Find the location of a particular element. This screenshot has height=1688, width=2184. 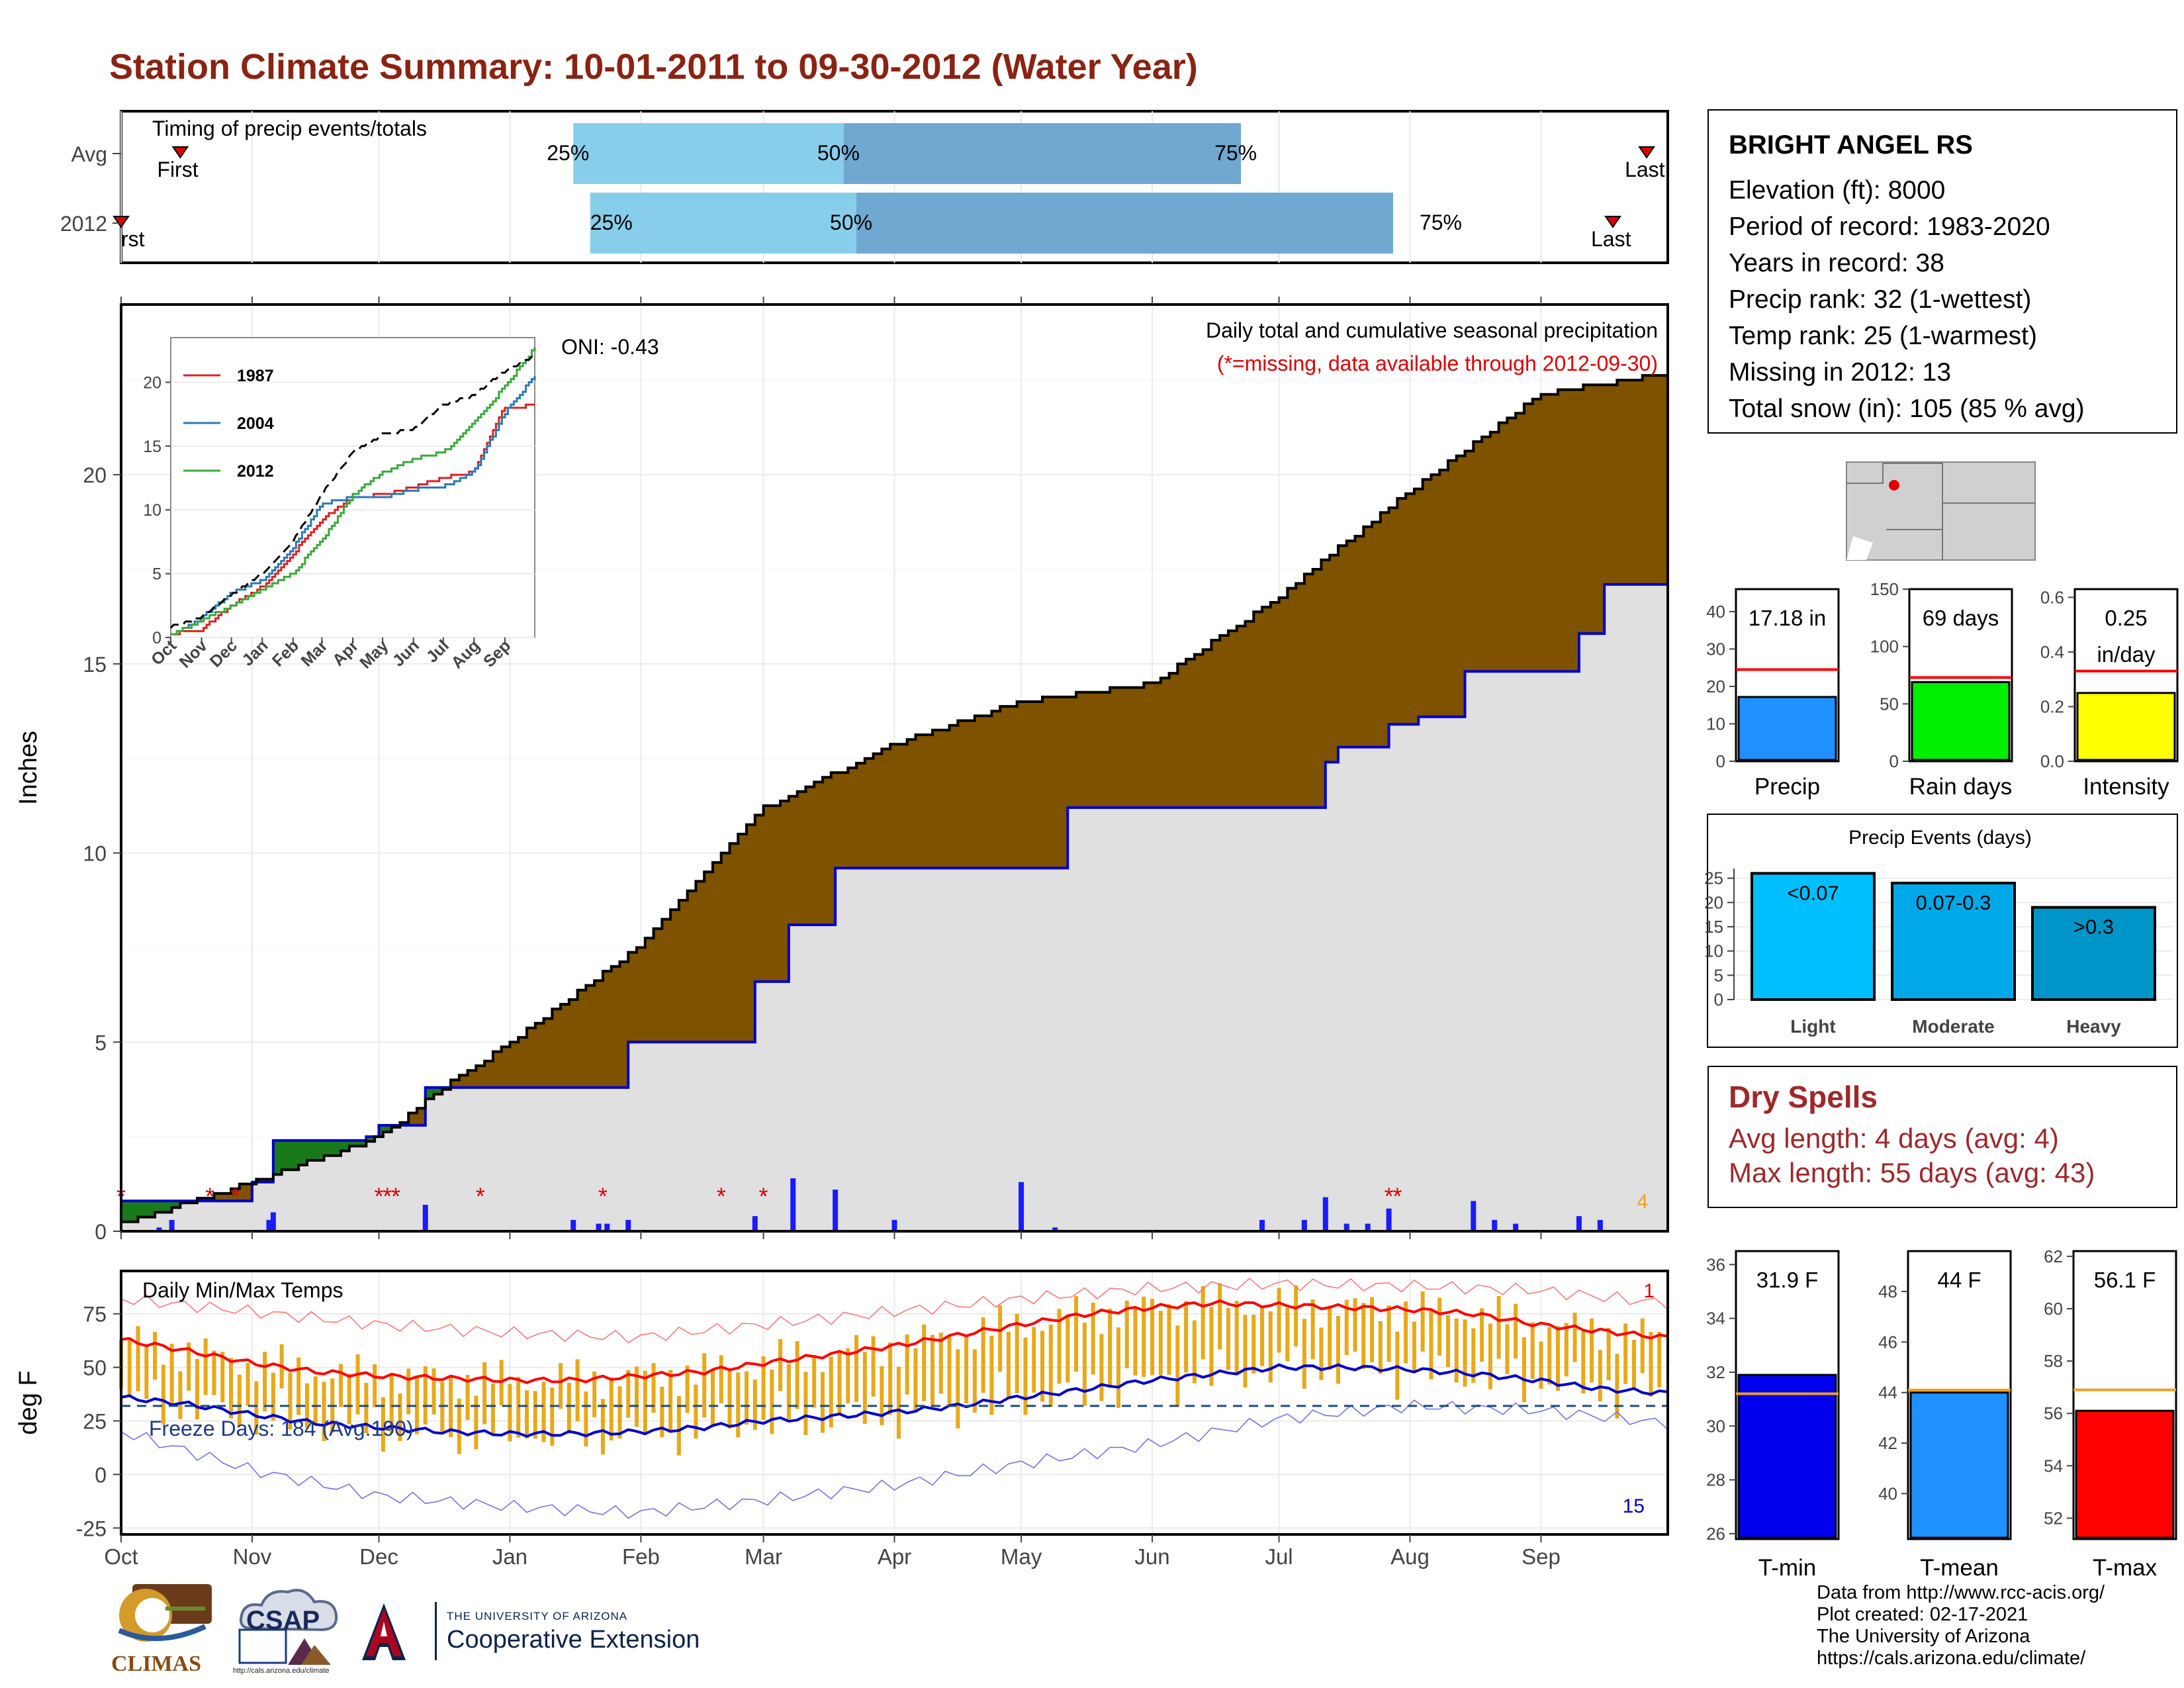

timing-row-label: 2012 is located at coordinates (83, 224).